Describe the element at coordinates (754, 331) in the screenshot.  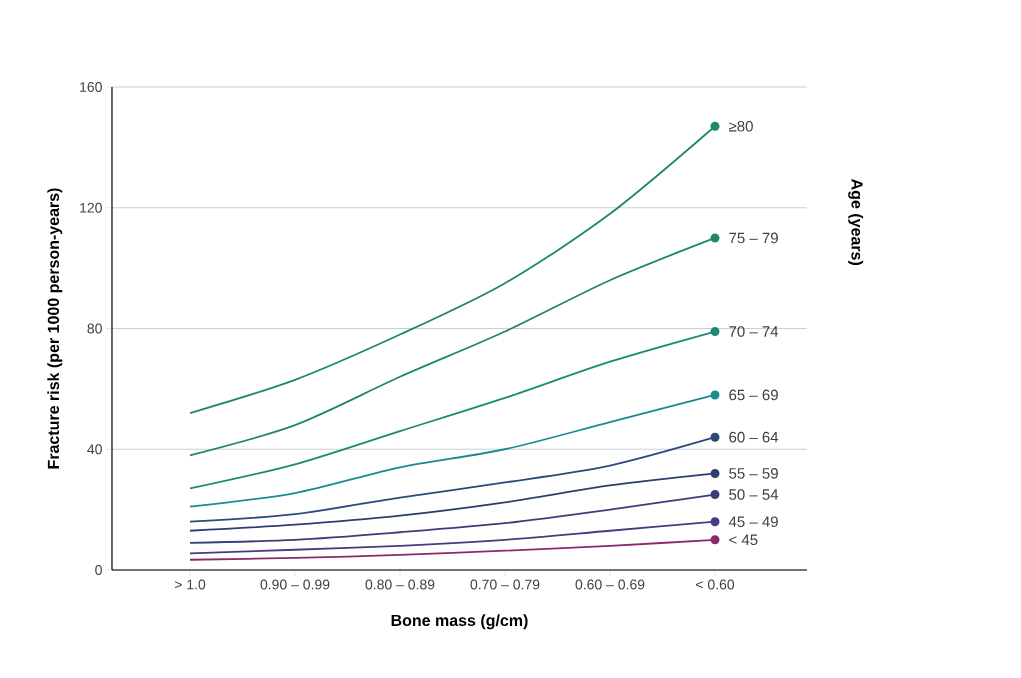
I see `series-label: 70 – 74` at that location.